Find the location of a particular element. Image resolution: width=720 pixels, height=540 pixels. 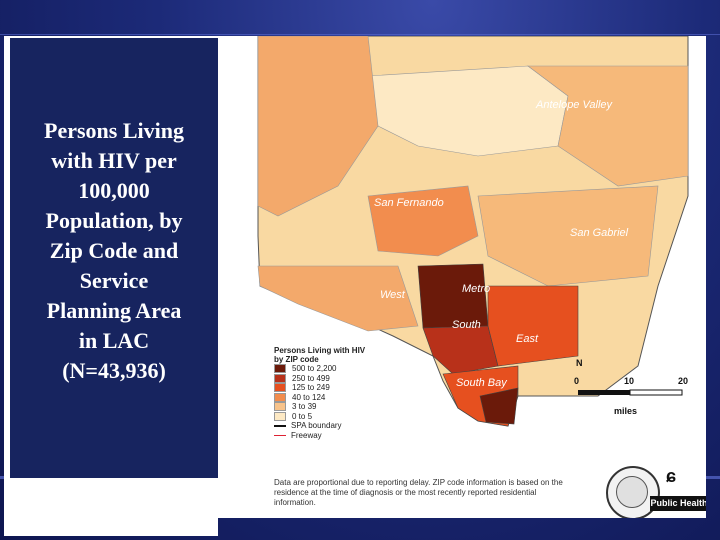

seal-inner is located at coordinates (632, 492).